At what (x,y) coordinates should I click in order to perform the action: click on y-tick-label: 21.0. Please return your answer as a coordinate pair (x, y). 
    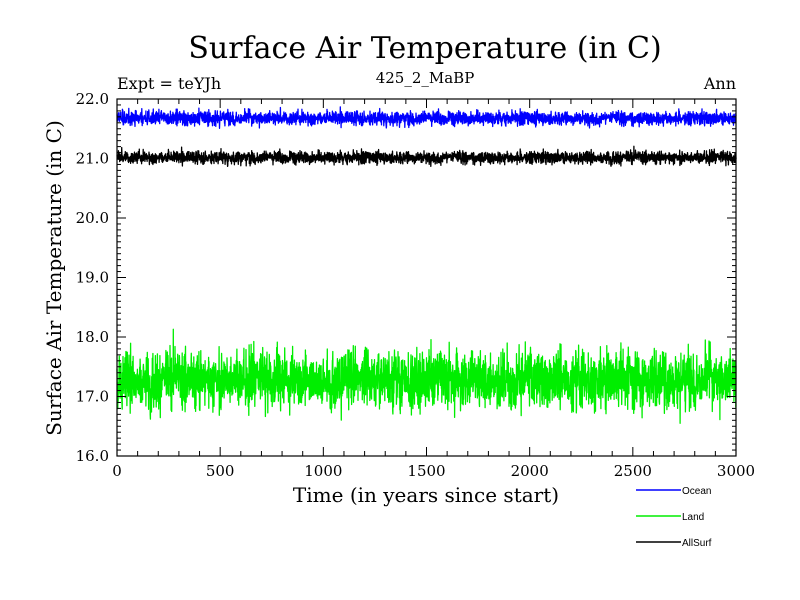
    Looking at the image, I should click on (92, 159).